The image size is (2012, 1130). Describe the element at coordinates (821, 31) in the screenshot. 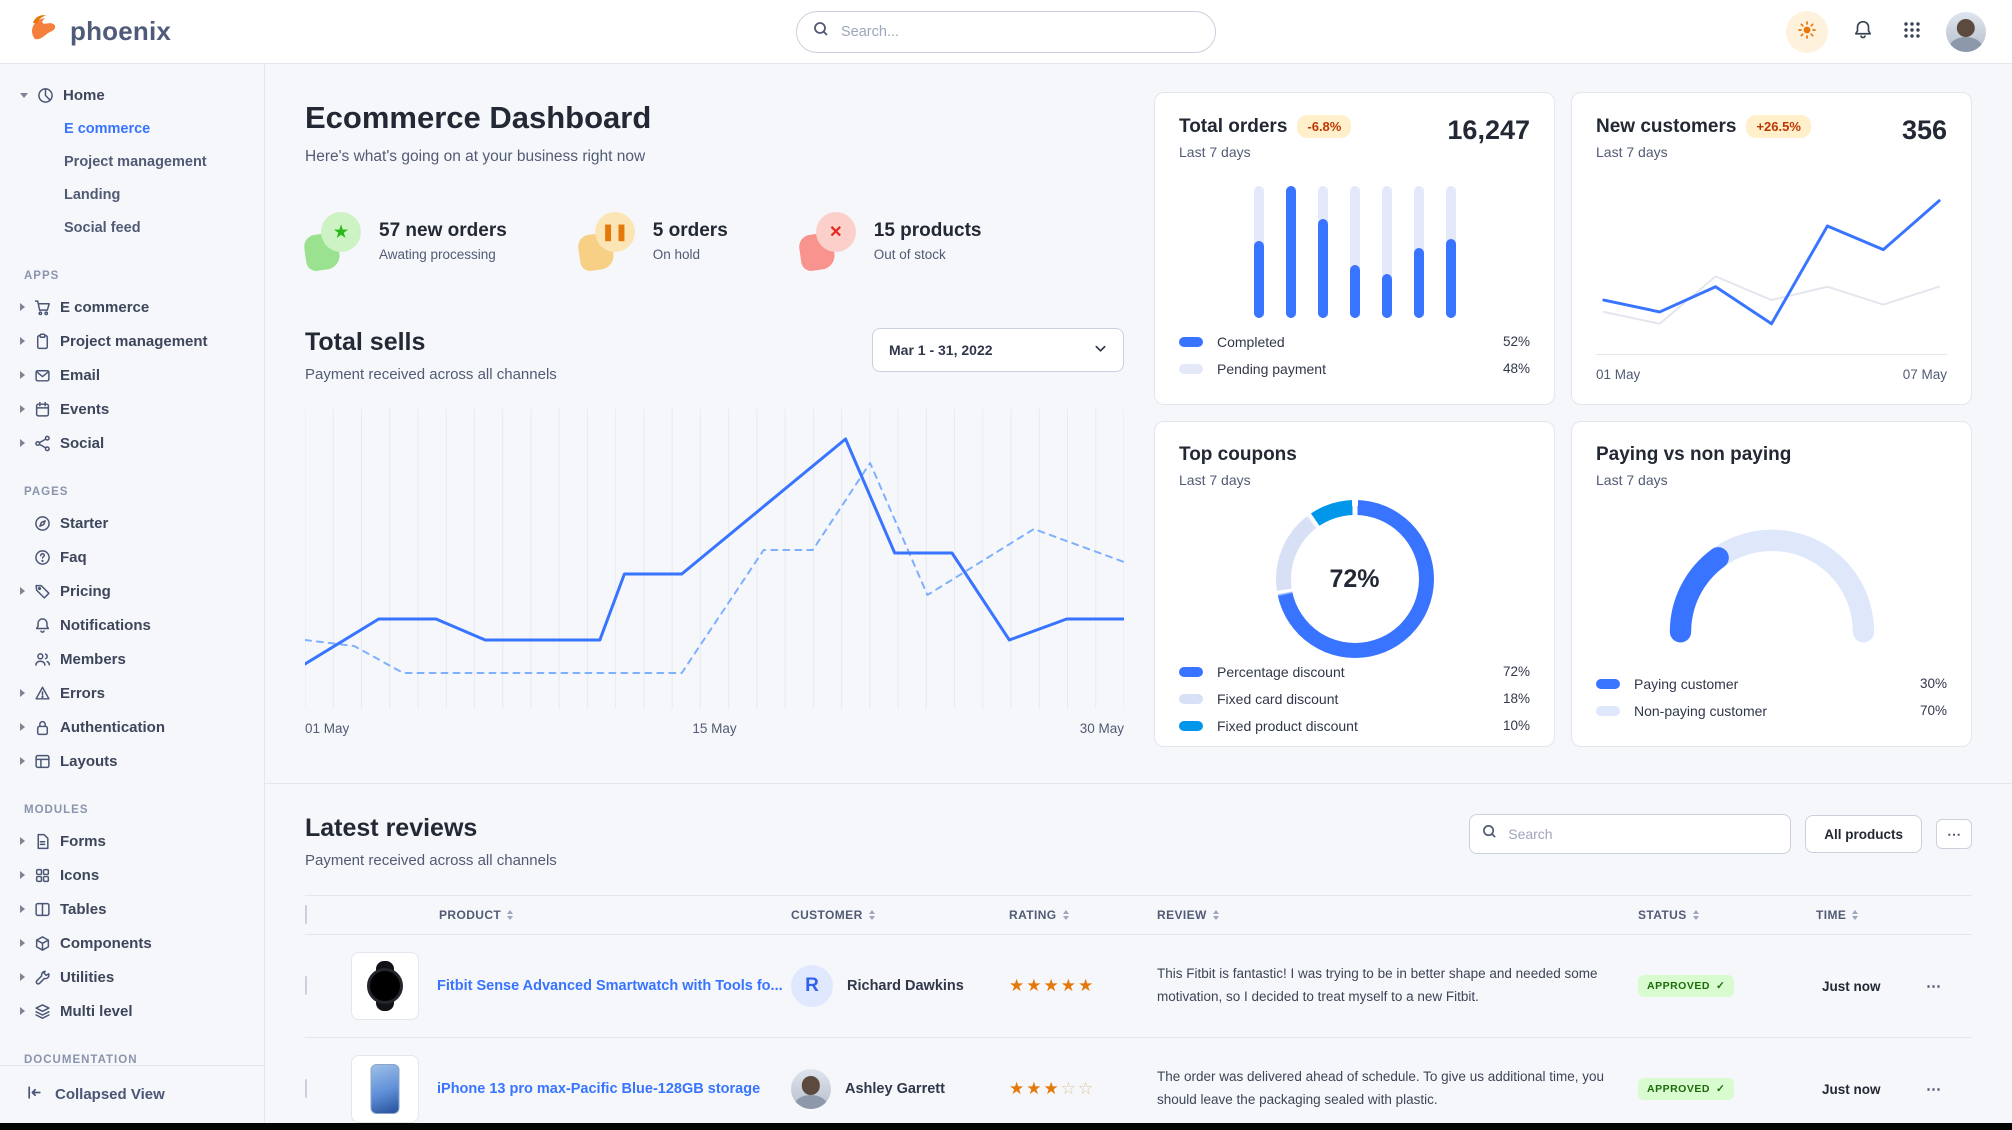

I see `search-icon` at that location.